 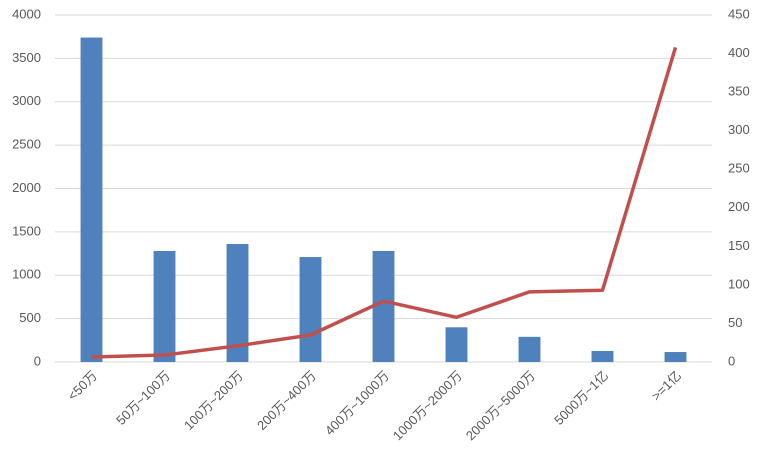 I want to click on x-tick-label: 200万~400万, so click(x=286, y=400).